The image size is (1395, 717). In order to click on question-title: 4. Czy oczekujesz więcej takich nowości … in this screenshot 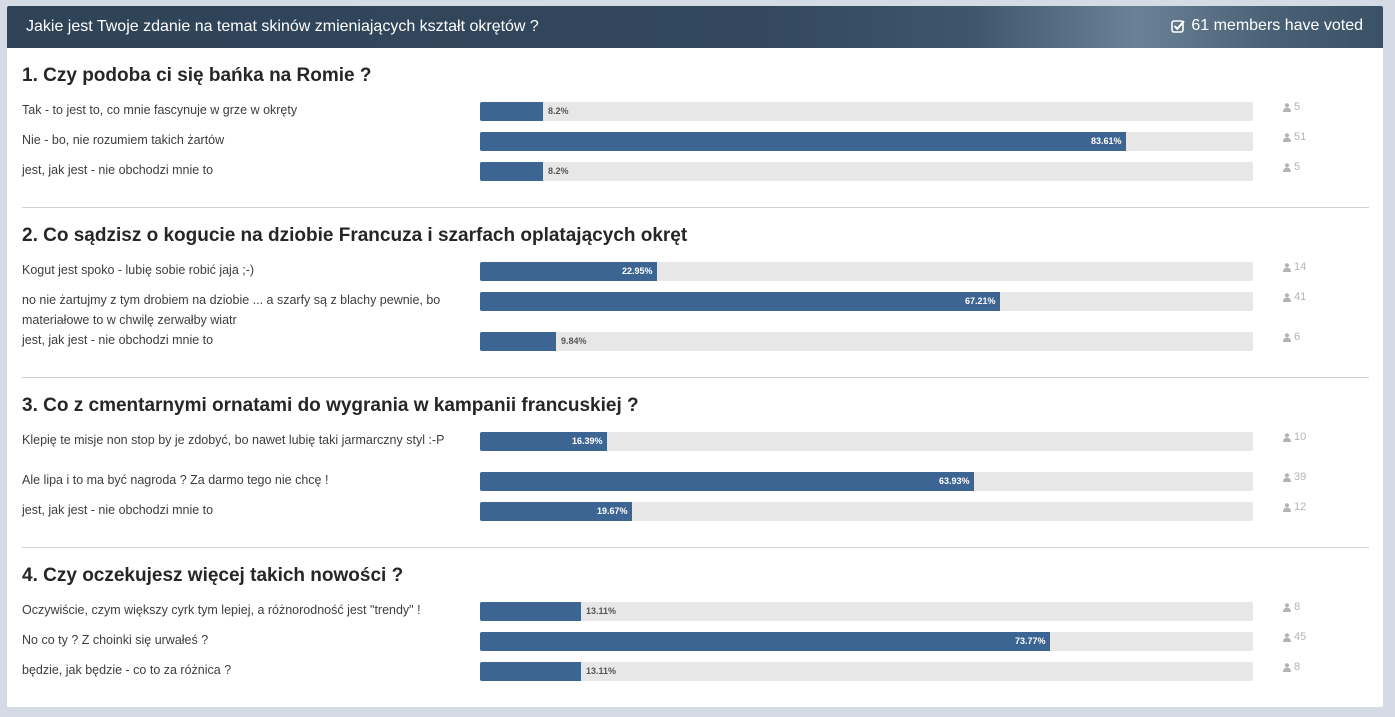, I will do `click(213, 575)`.